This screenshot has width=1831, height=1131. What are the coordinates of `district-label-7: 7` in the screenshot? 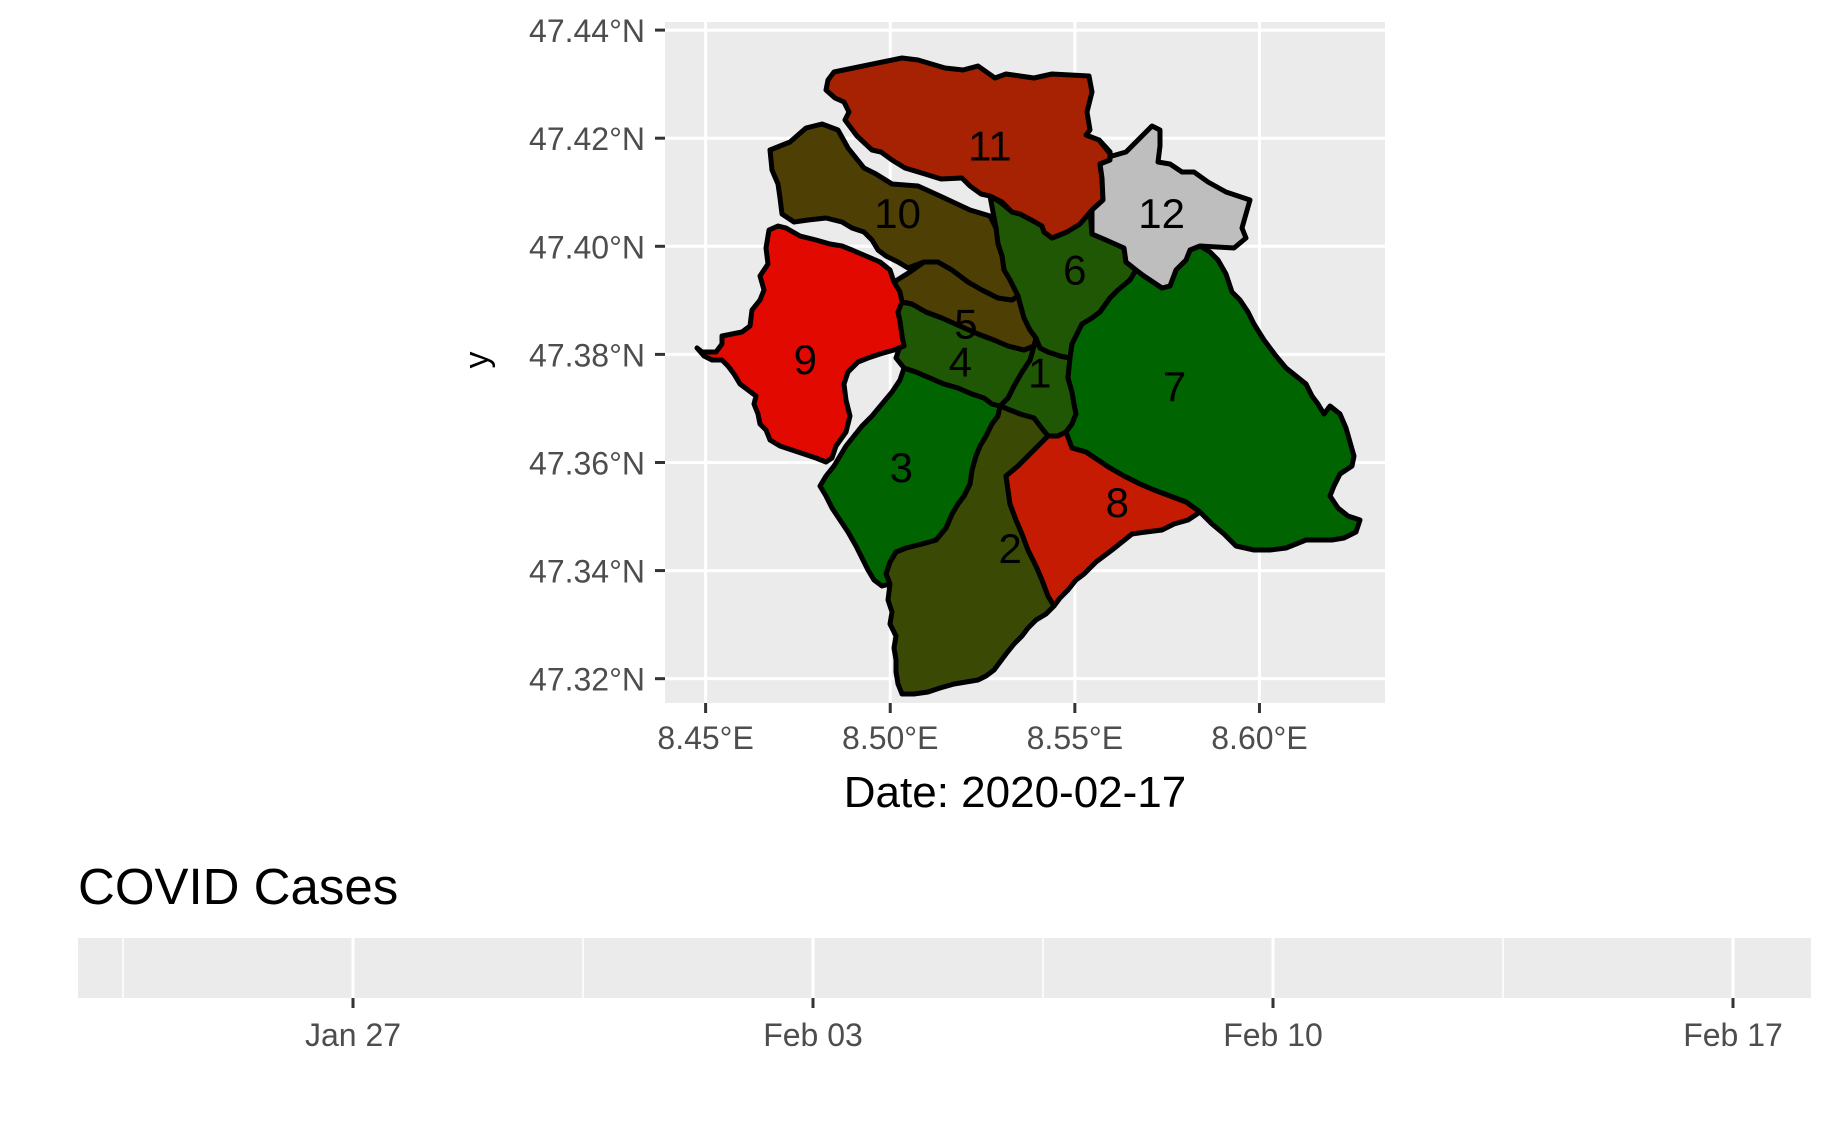 It's located at (1174, 386).